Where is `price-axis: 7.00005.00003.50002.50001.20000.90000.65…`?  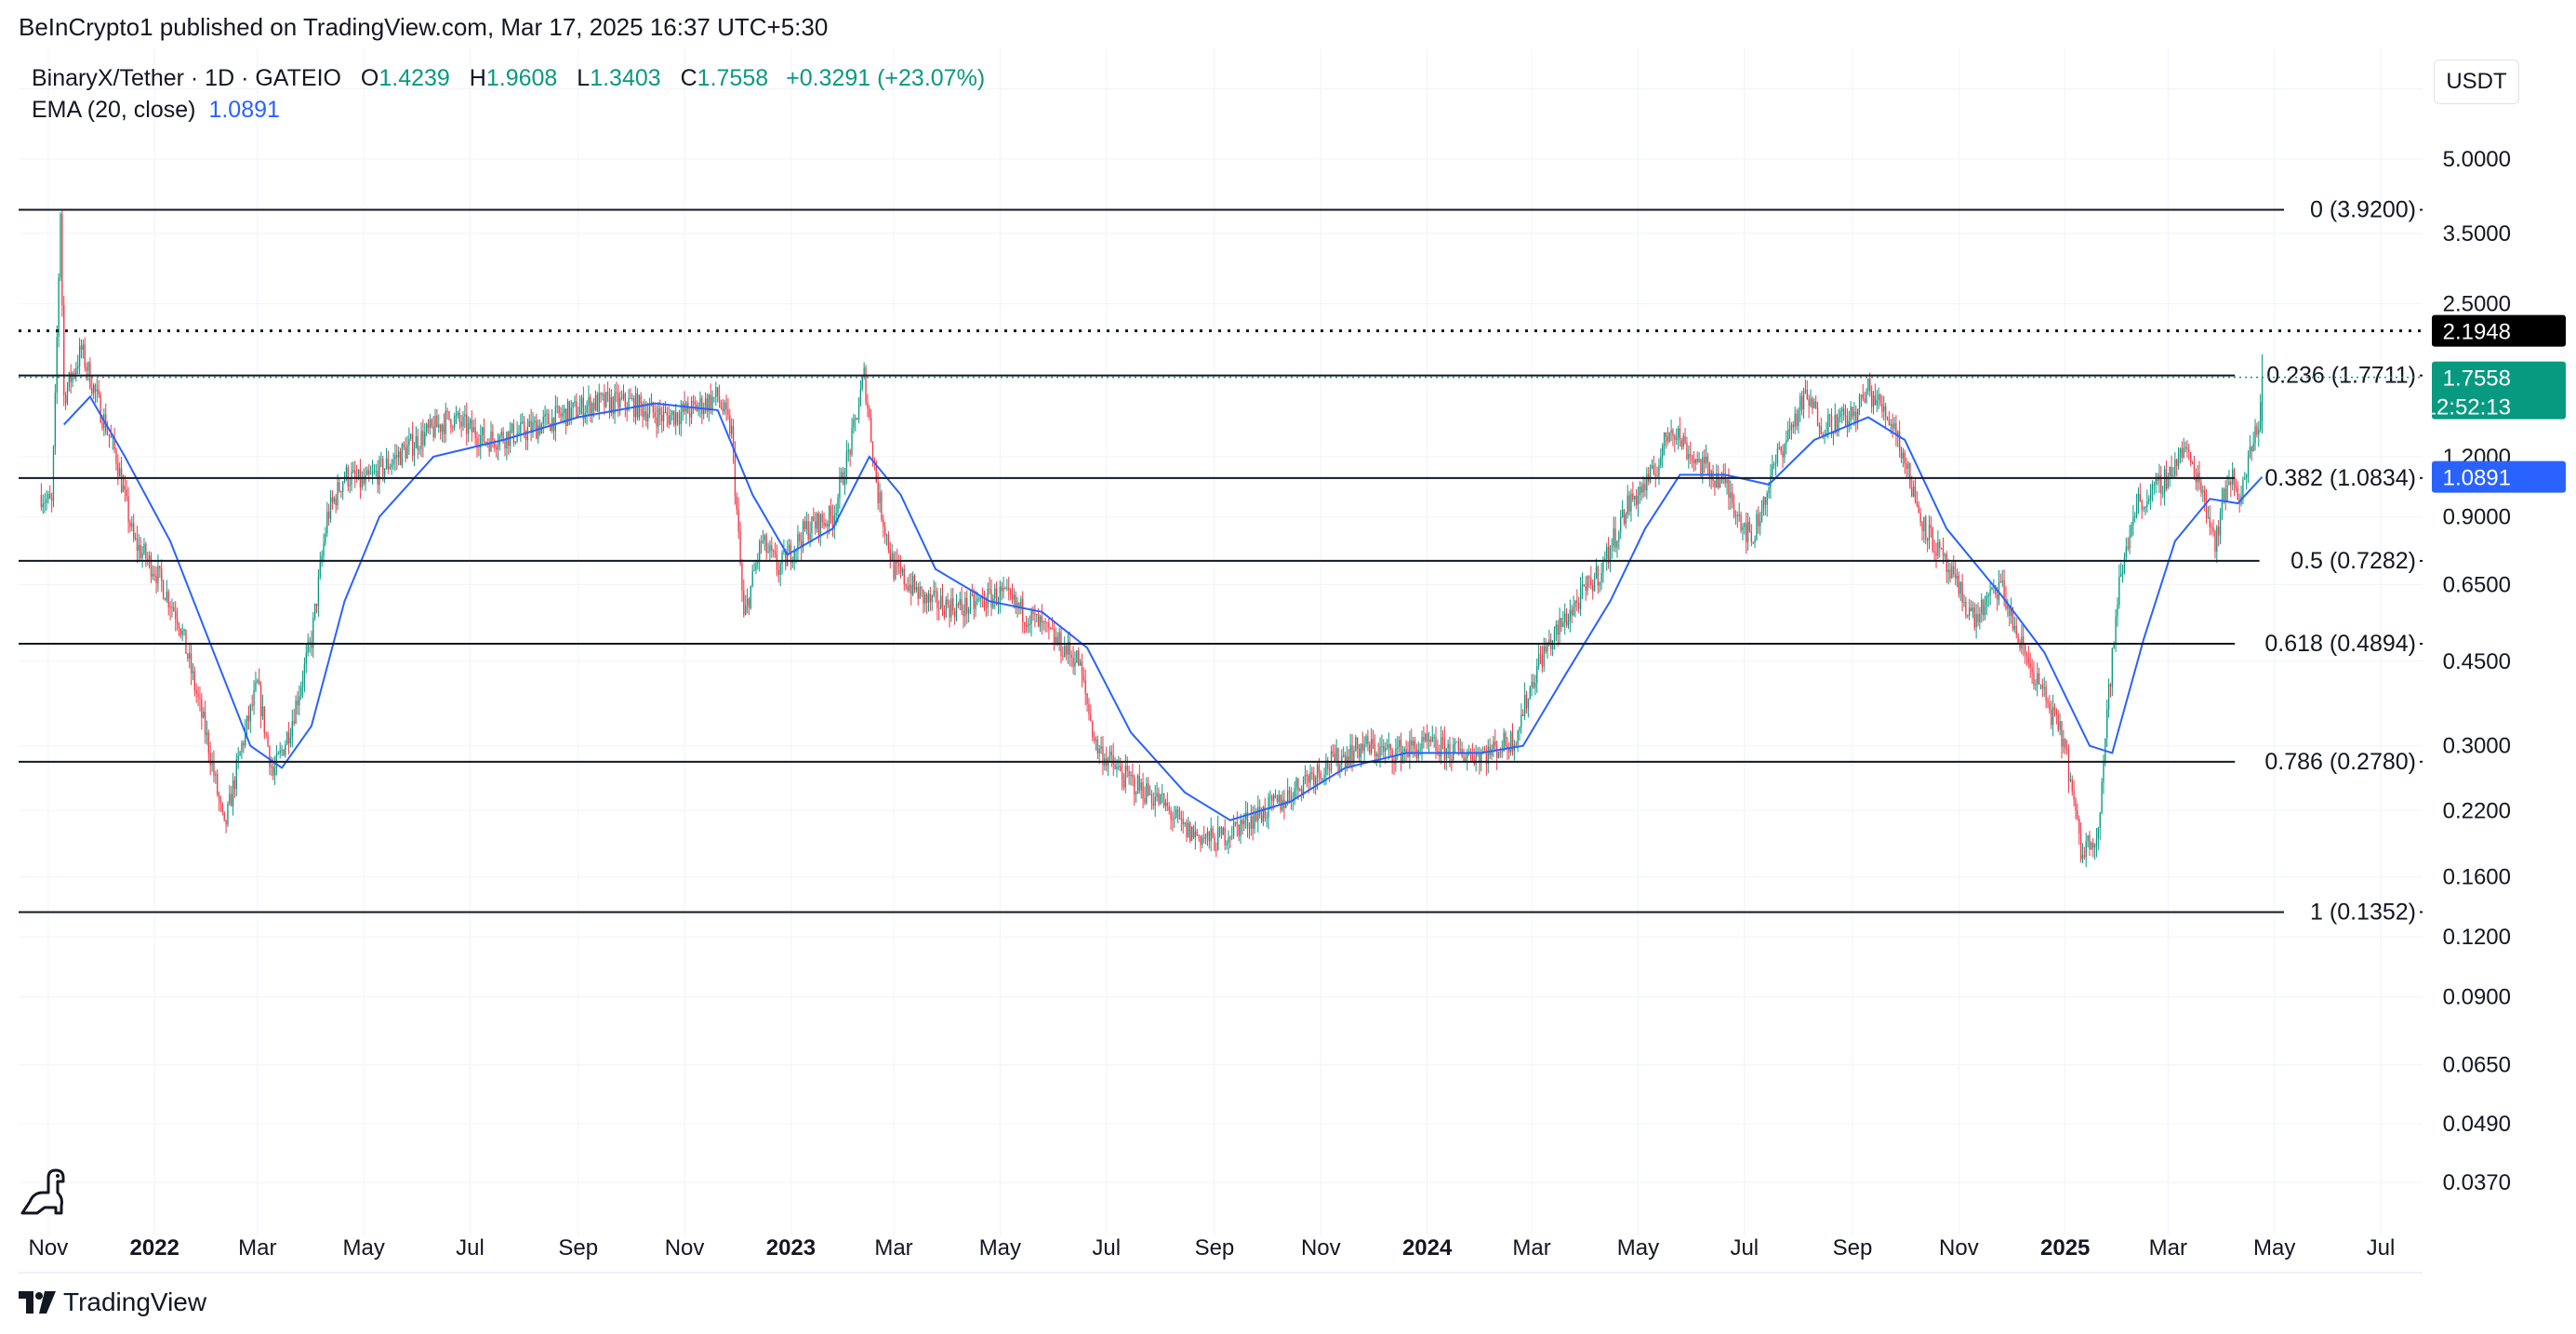 price-axis: 7.00005.00003.50002.50001.20000.90000.65… is located at coordinates (2477, 636).